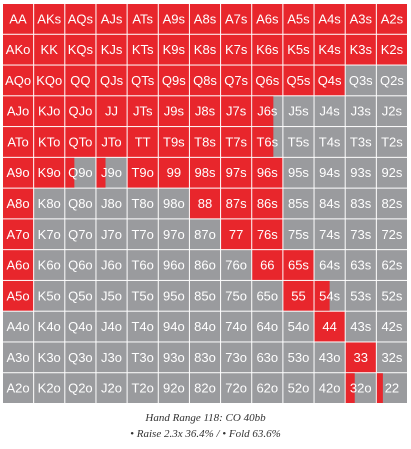 This screenshot has height=449, width=411. Describe the element at coordinates (267, 172) in the screenshot. I see `hand-cell-96s: 96s` at that location.